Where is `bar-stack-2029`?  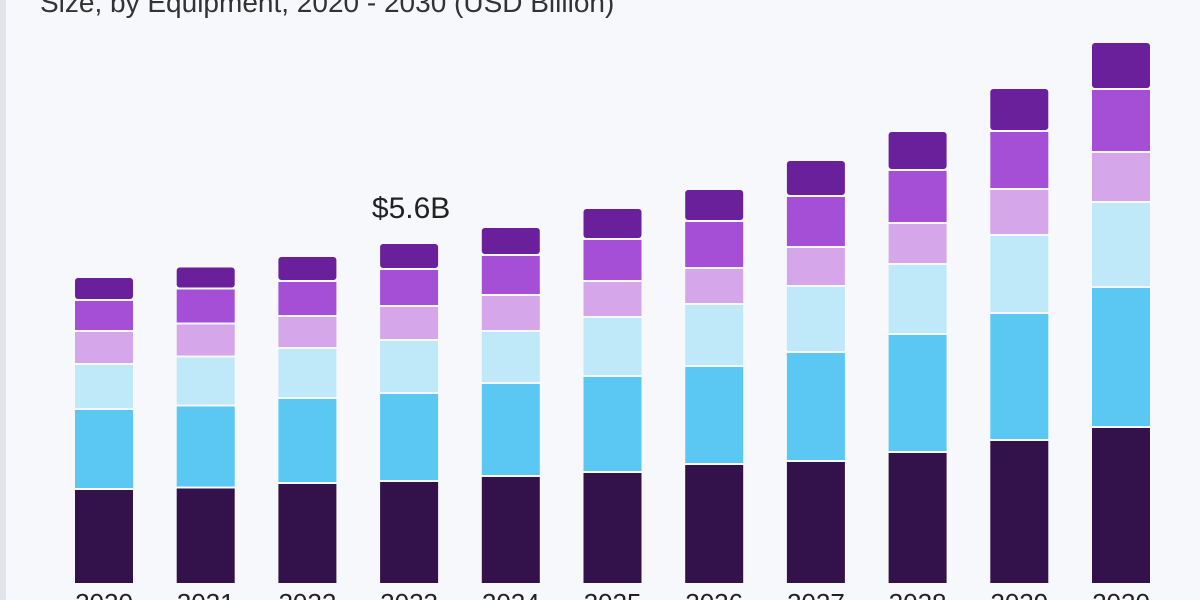 bar-stack-2029 is located at coordinates (1019, 336).